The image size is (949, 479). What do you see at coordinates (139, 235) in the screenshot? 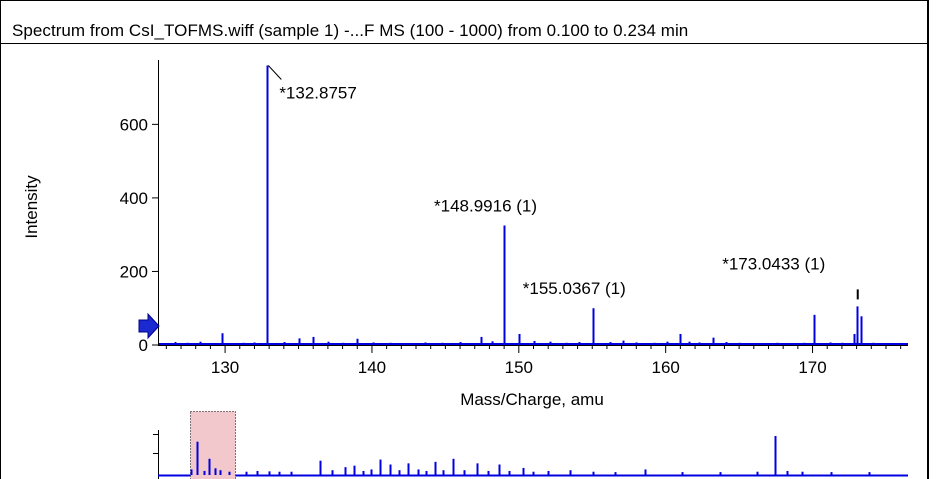
I see `y-axis-ticks: 0 200 400 600` at bounding box center [139, 235].